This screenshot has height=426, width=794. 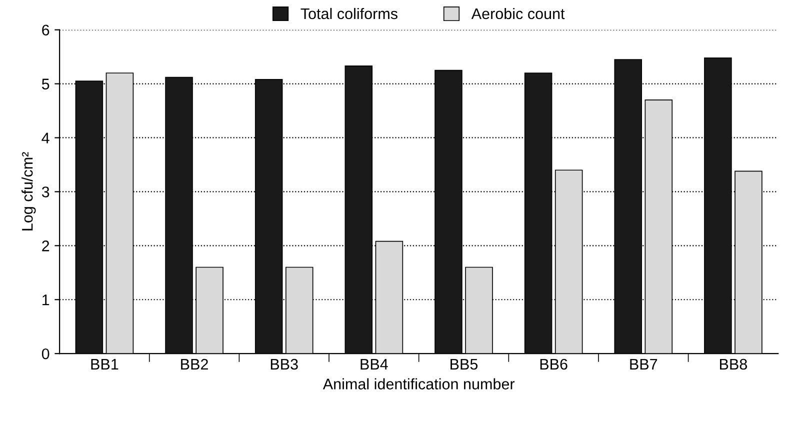 What do you see at coordinates (29, 191) in the screenshot?
I see `y-axis-title: Log cfu/cm²` at bounding box center [29, 191].